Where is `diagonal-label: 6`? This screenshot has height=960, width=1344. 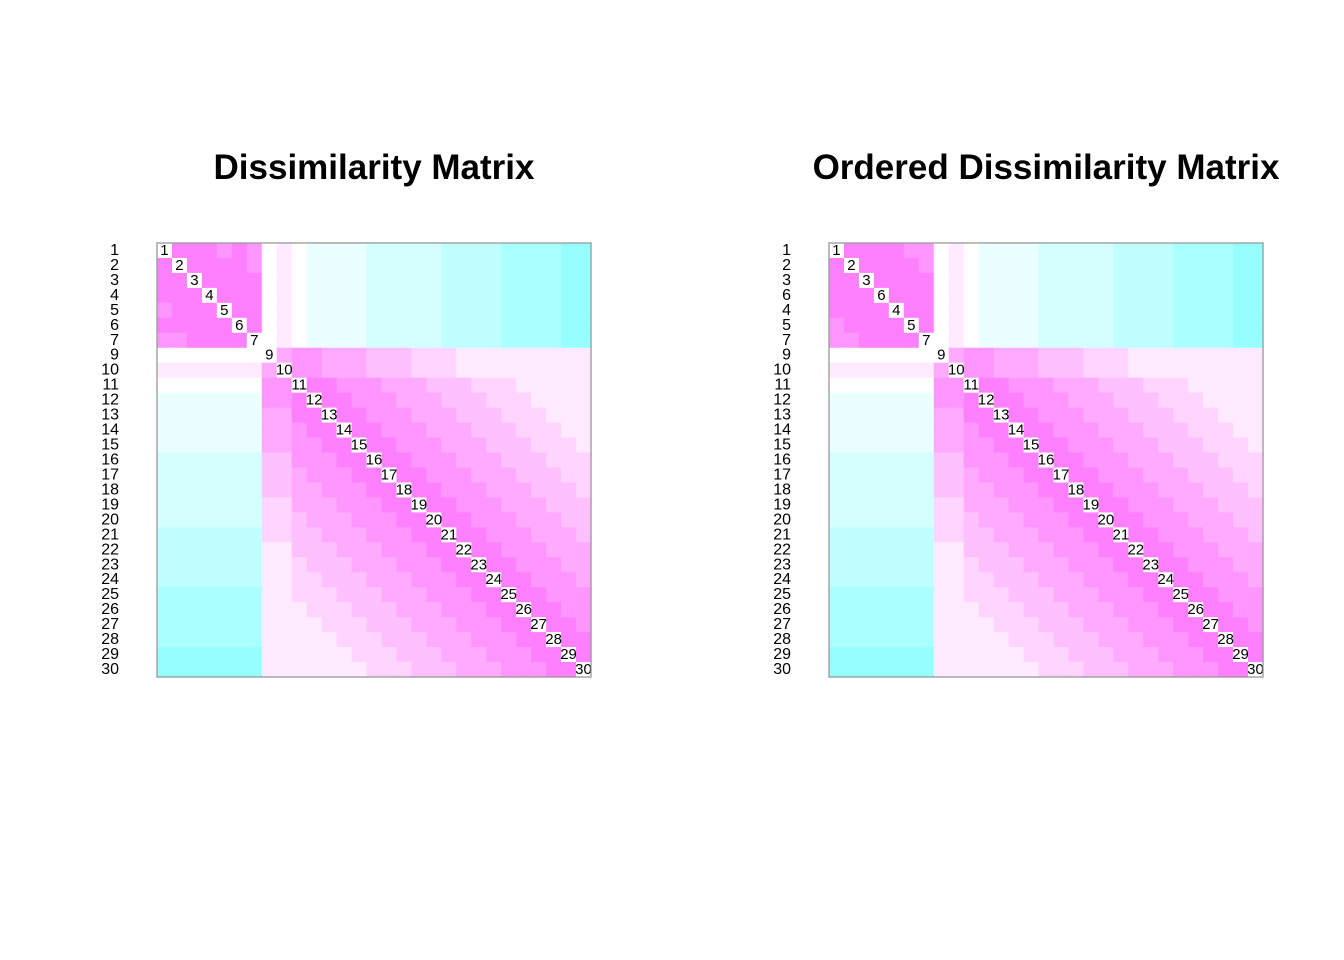 diagonal-label: 6 is located at coordinates (239, 325).